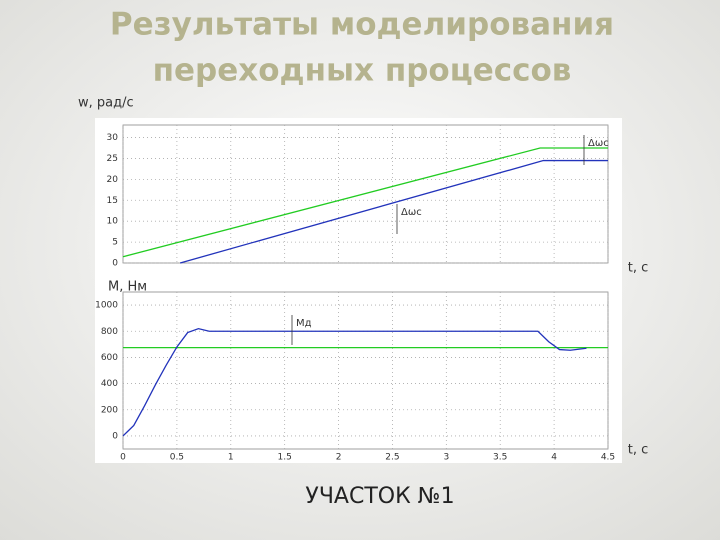 The height and width of the screenshot is (540, 720). I want to click on y-tick-label: 25, so click(112, 159).